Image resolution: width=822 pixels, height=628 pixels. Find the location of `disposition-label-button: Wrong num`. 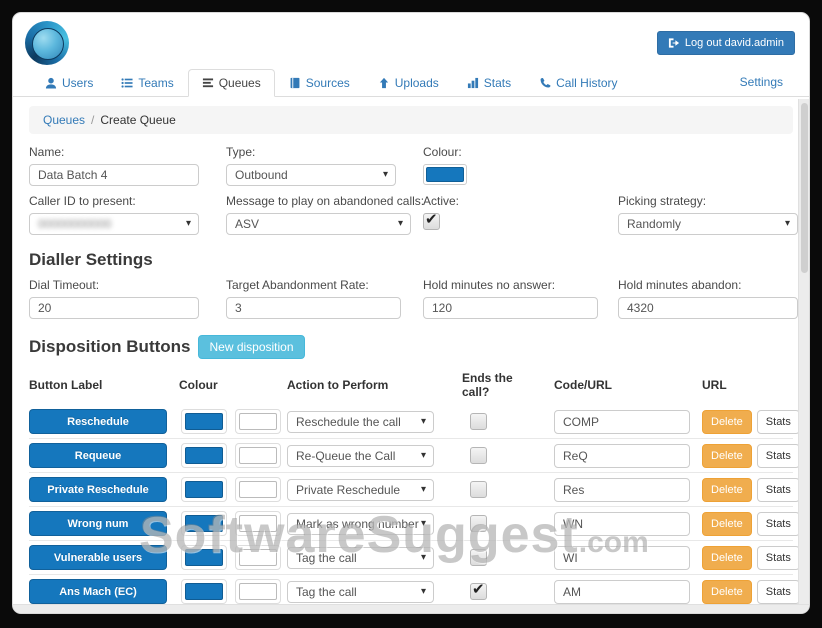

disposition-label-button: Wrong num is located at coordinates (98, 523).